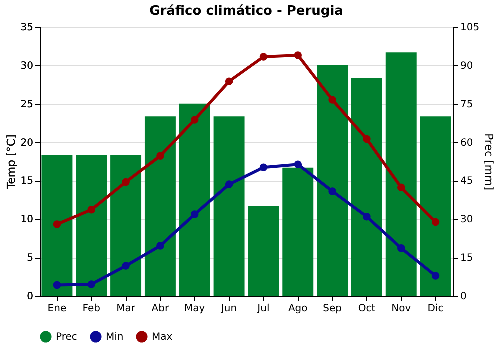 This screenshot has width=500, height=350. I want to click on y-tick-label: 30, so click(27, 66).